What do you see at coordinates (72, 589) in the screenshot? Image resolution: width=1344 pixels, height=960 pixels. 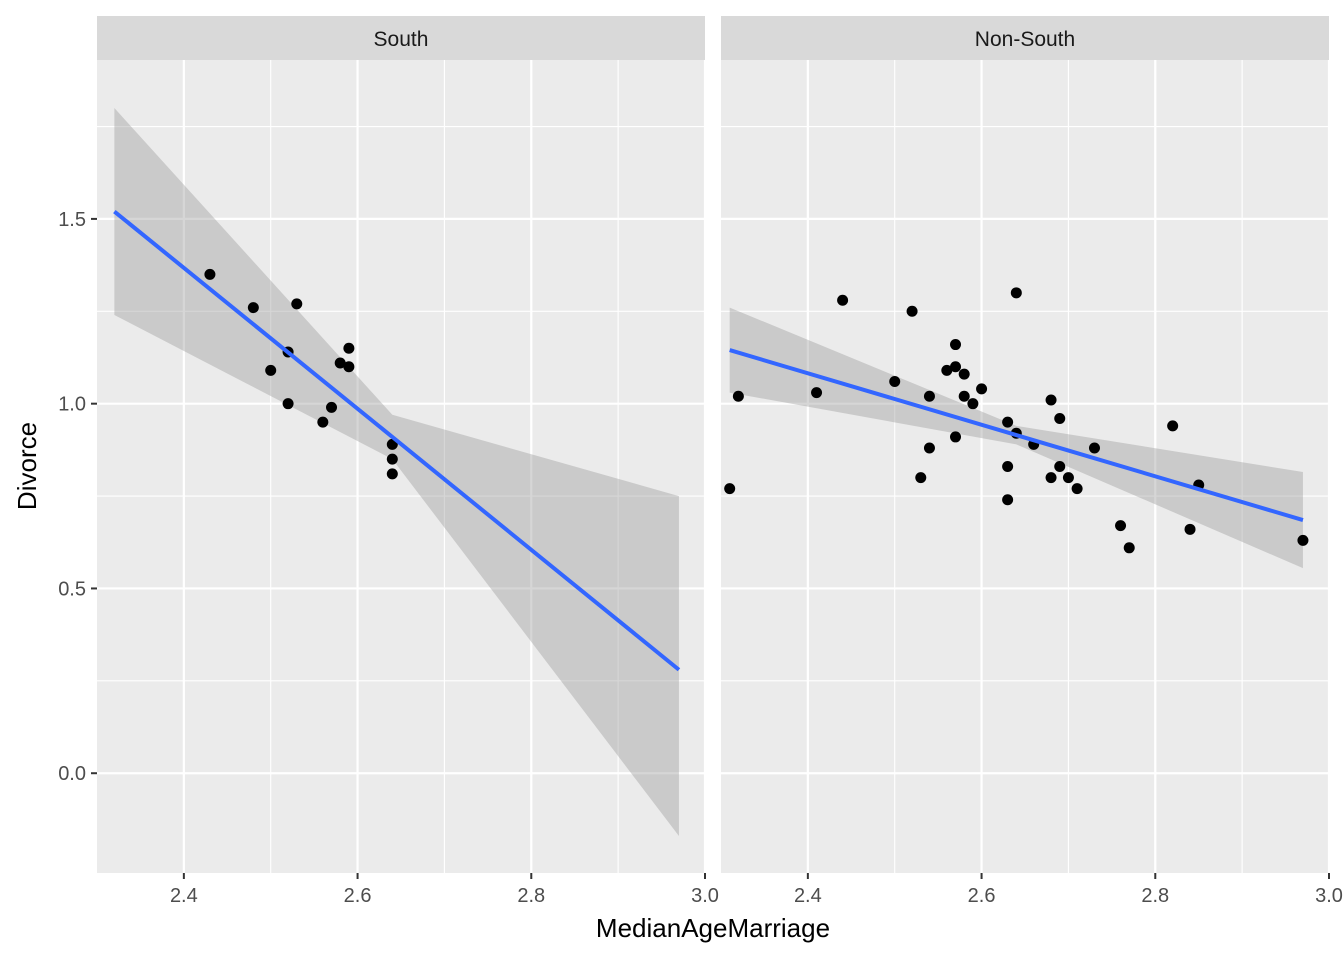 I see `y-tick-label: 0.5` at bounding box center [72, 589].